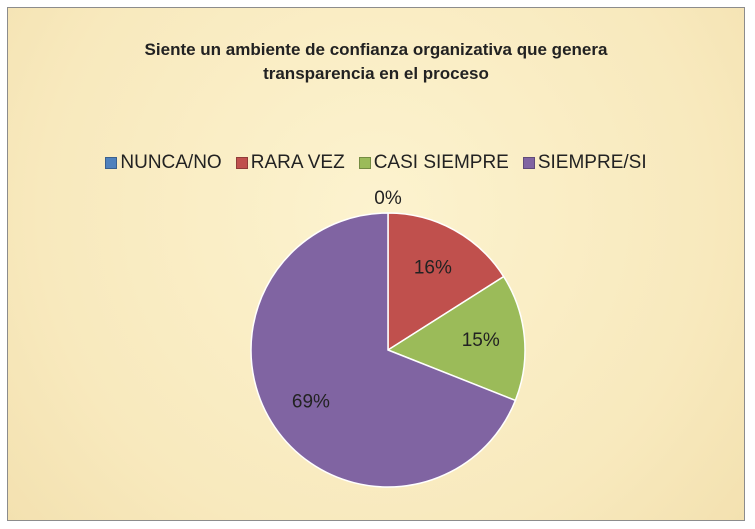 This screenshot has height=529, width=755. What do you see at coordinates (433, 267) in the screenshot?
I see `data-label: 16%` at bounding box center [433, 267].